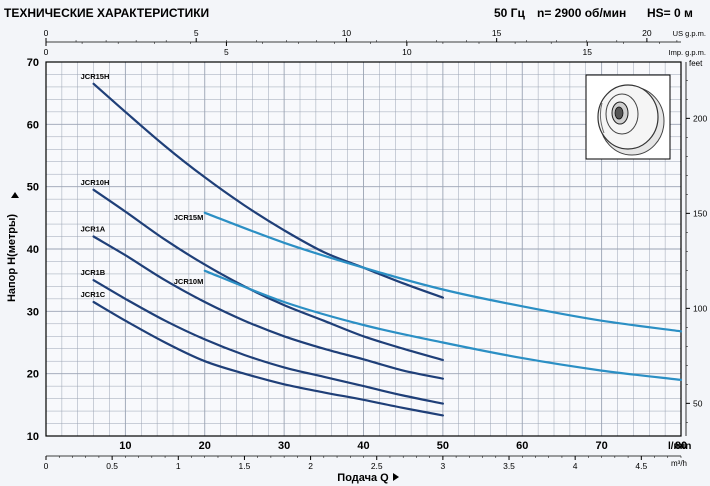 Image resolution: width=710 pixels, height=486 pixels. I want to click on m3h-tick-label: 3, so click(443, 466).